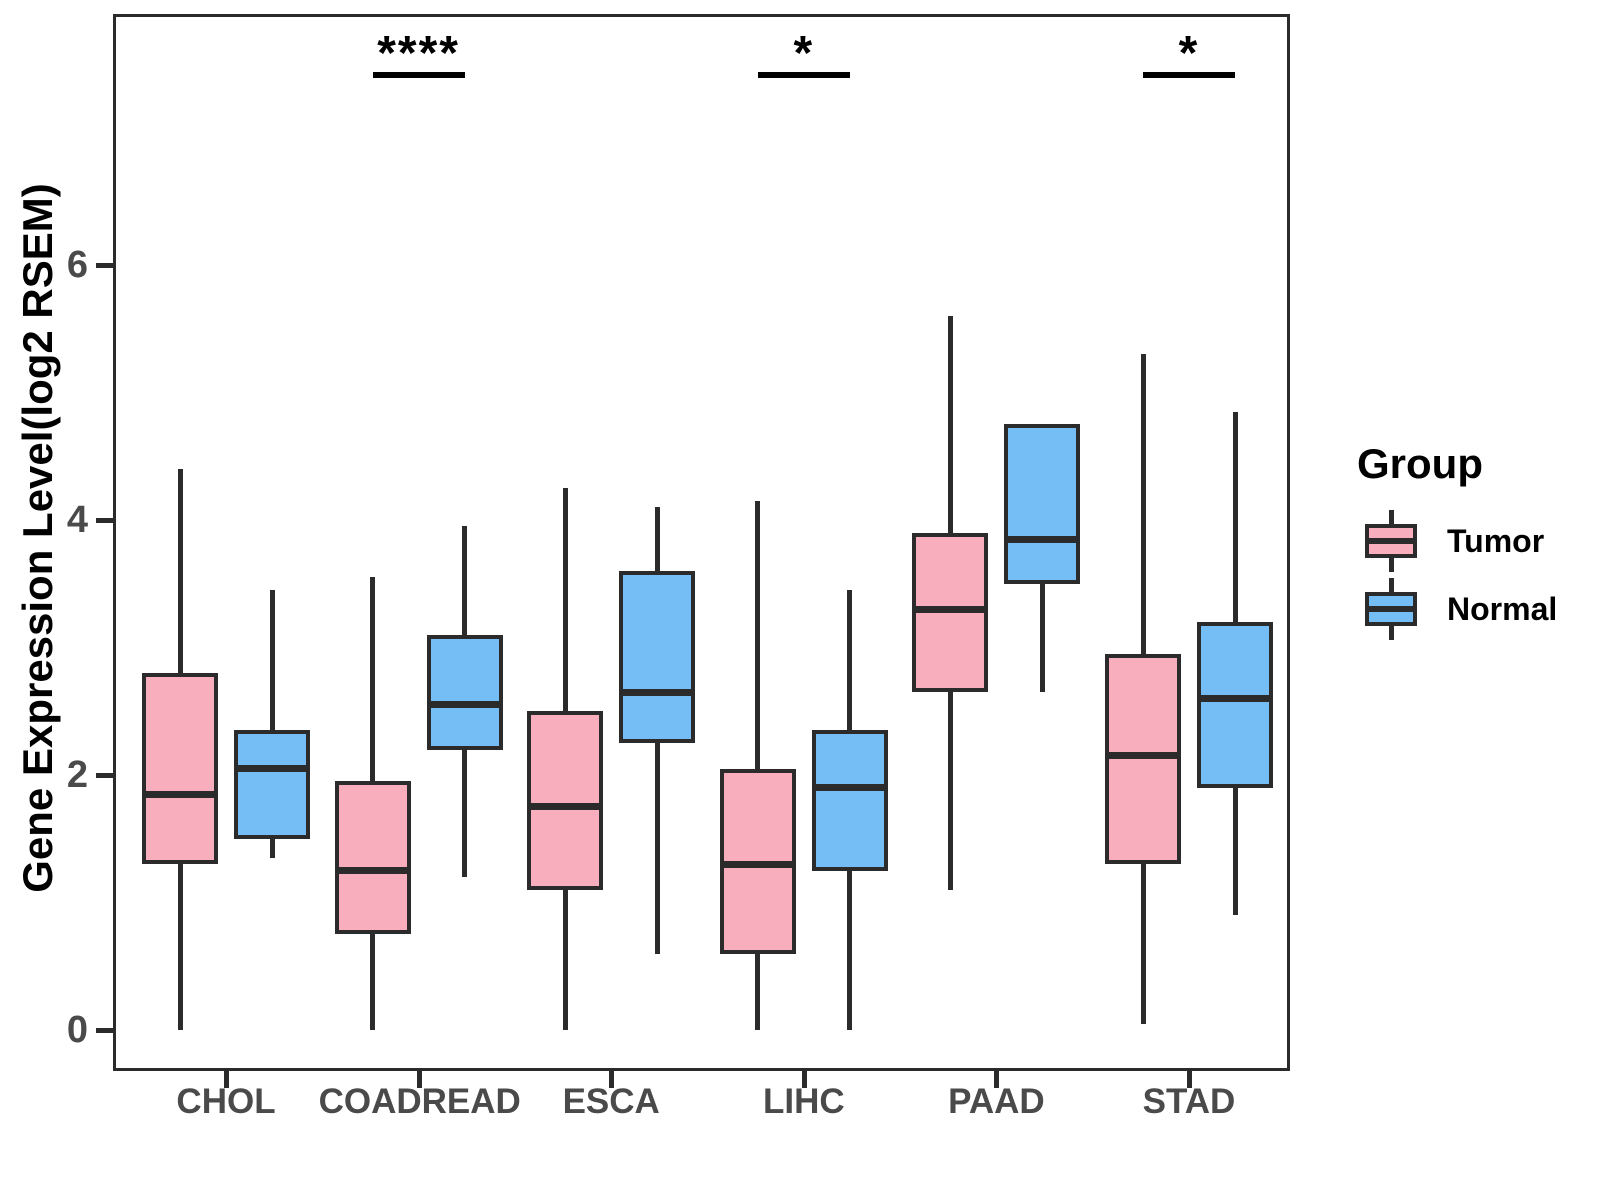  I want to click on legend-label-tumor: Tumor, so click(1496, 541).